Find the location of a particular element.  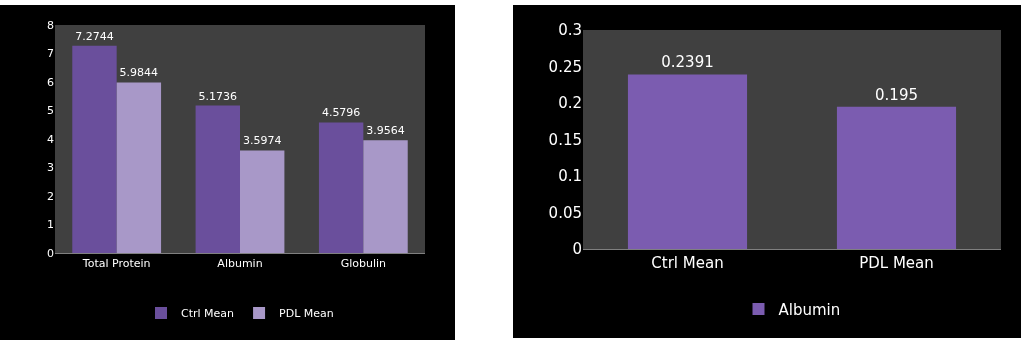

y-tick-label: 1 is located at coordinates (50, 225).